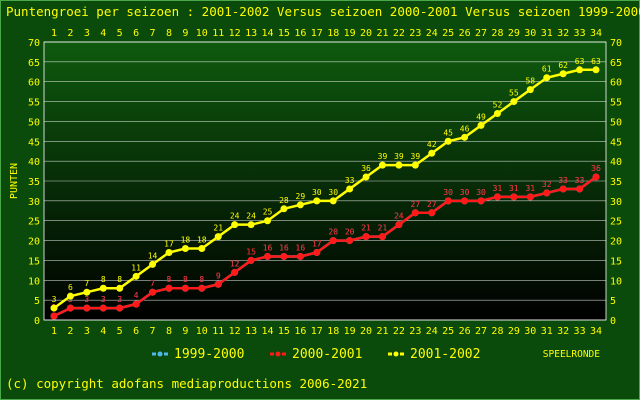 The width and height of the screenshot is (640, 400). Describe the element at coordinates (34, 182) in the screenshot. I see `y-tick-label-left: 35` at that location.